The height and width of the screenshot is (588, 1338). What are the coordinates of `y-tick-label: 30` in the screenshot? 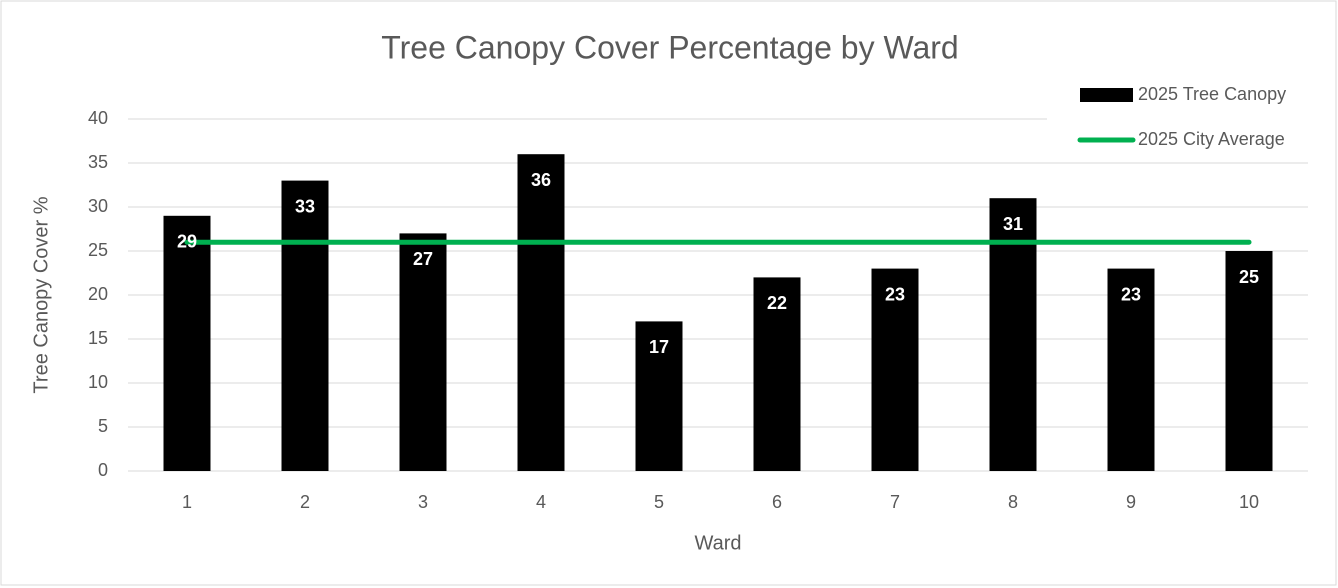 It's located at (98, 206).